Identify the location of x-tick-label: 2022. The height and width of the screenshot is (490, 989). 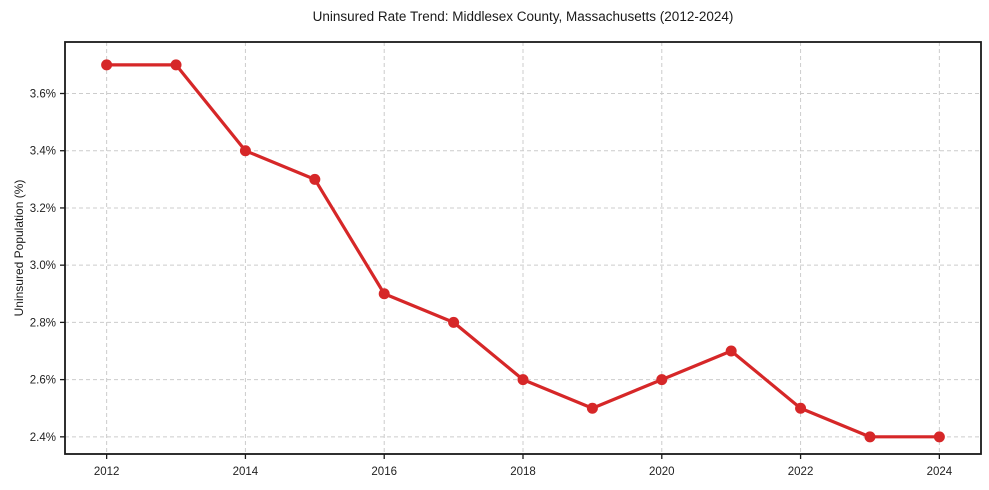
(801, 472).